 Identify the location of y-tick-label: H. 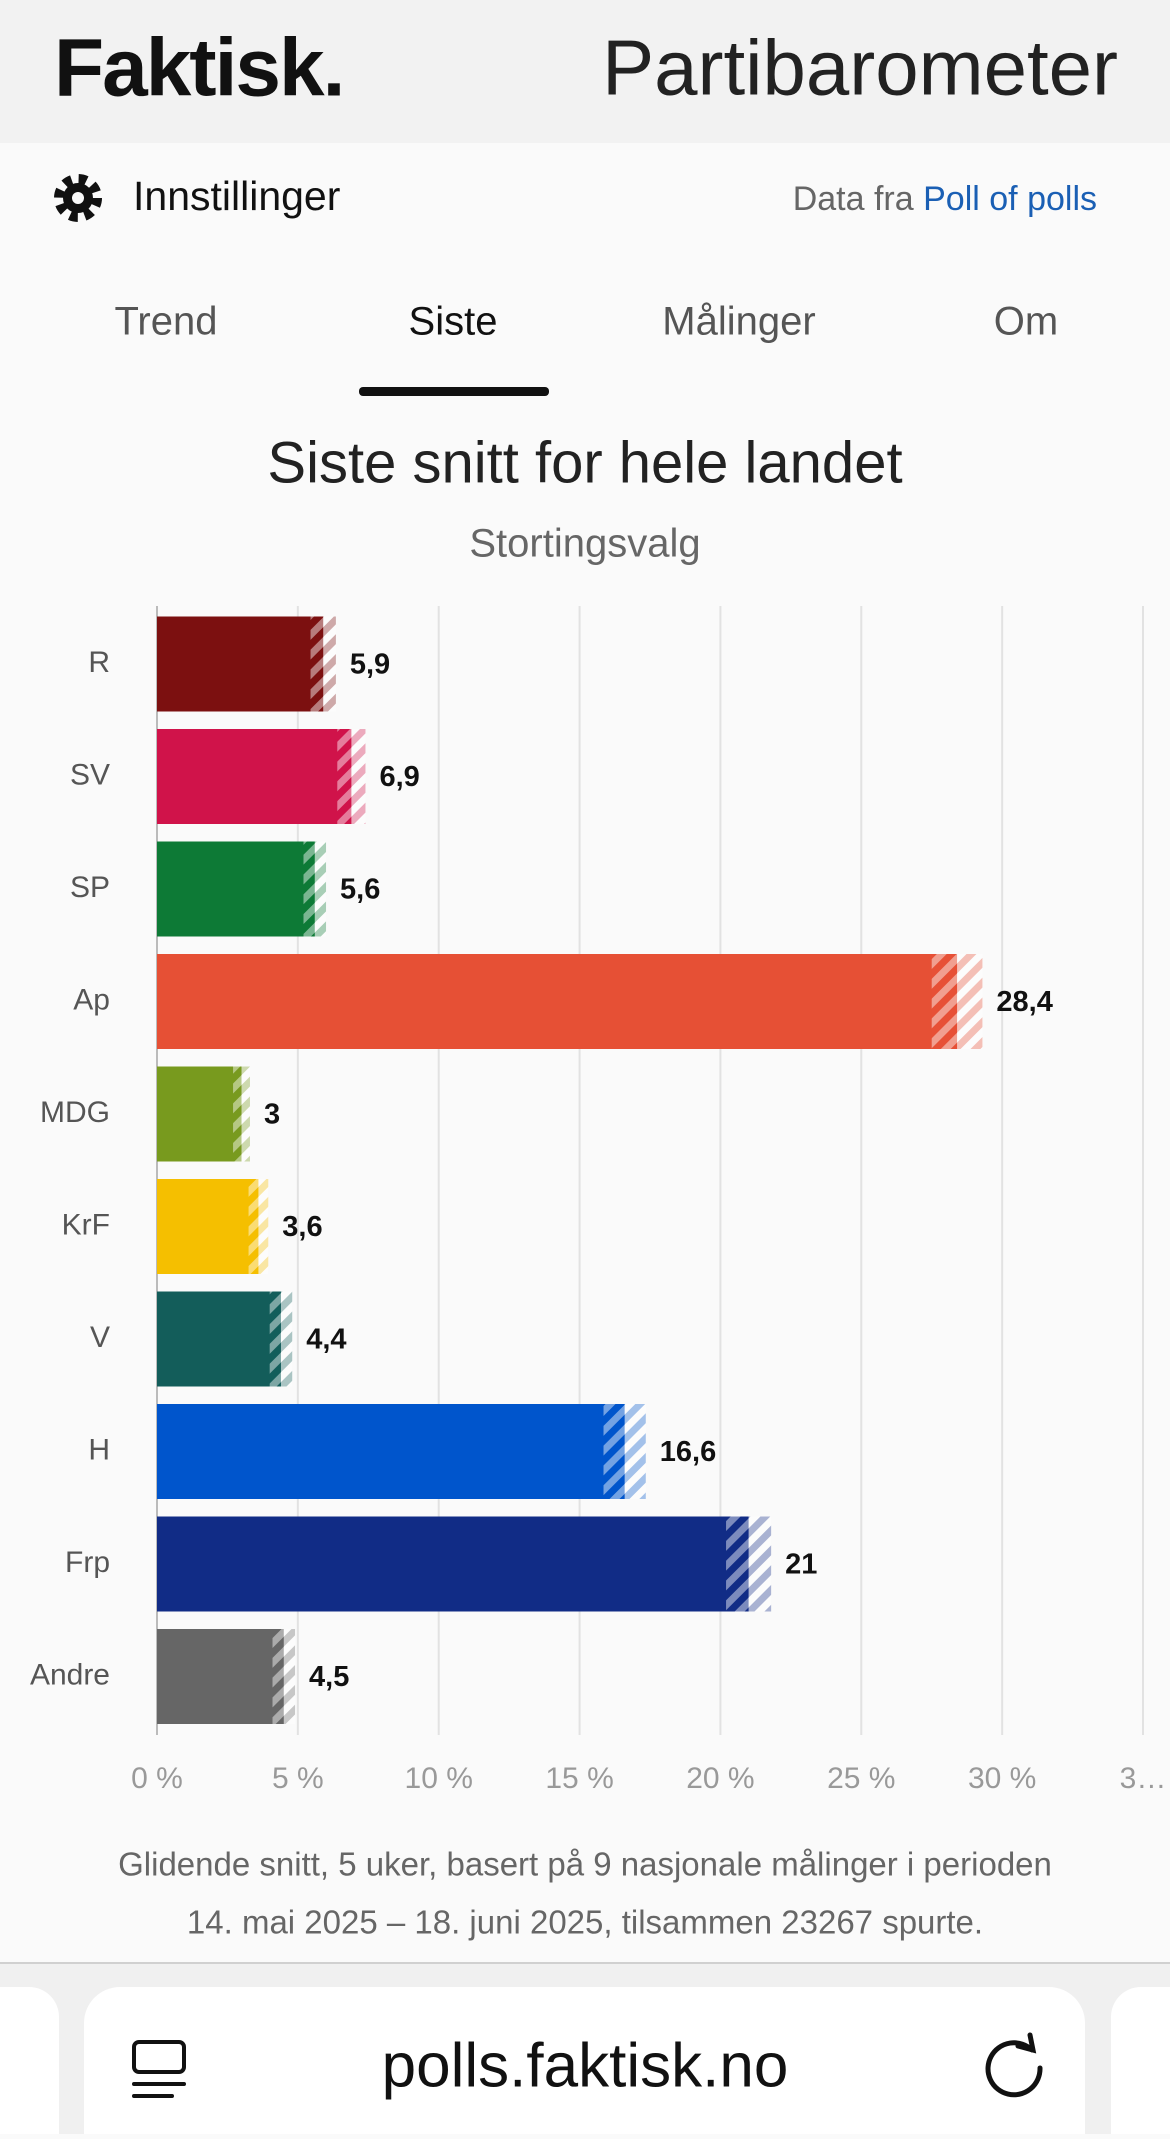
(99, 1449).